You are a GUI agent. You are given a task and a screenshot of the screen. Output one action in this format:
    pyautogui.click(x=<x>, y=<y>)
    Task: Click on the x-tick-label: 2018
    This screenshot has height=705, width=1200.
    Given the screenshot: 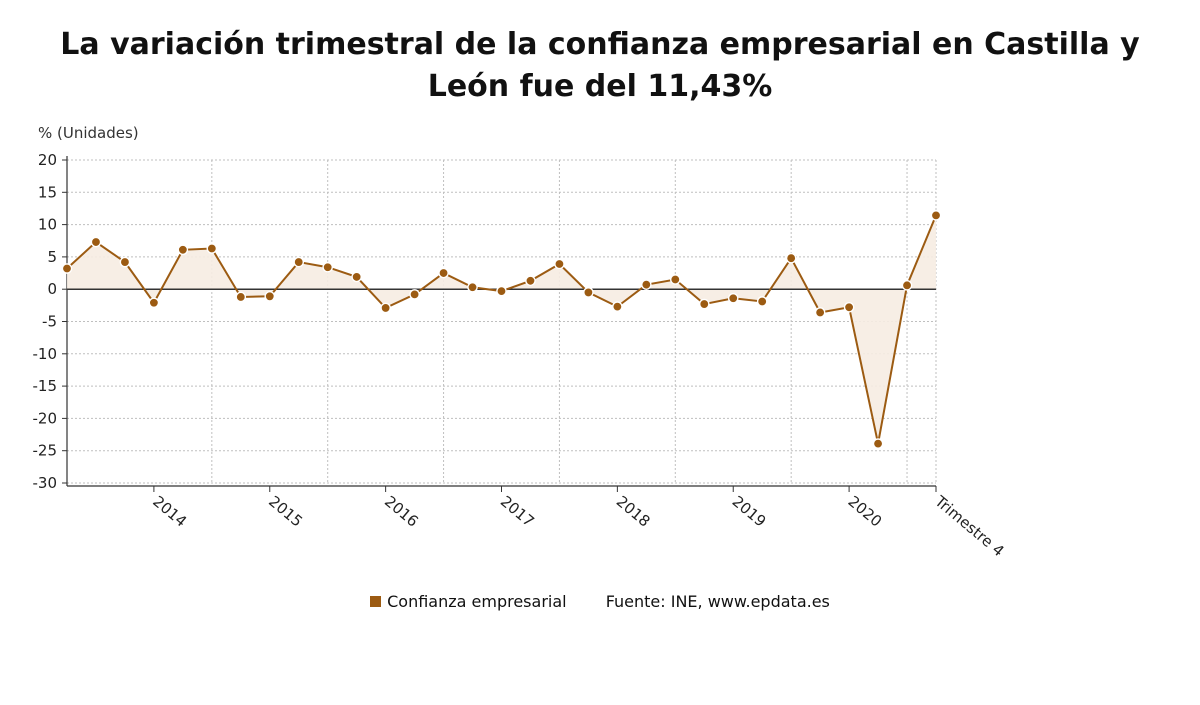 What is the action you would take?
    pyautogui.click(x=633, y=511)
    